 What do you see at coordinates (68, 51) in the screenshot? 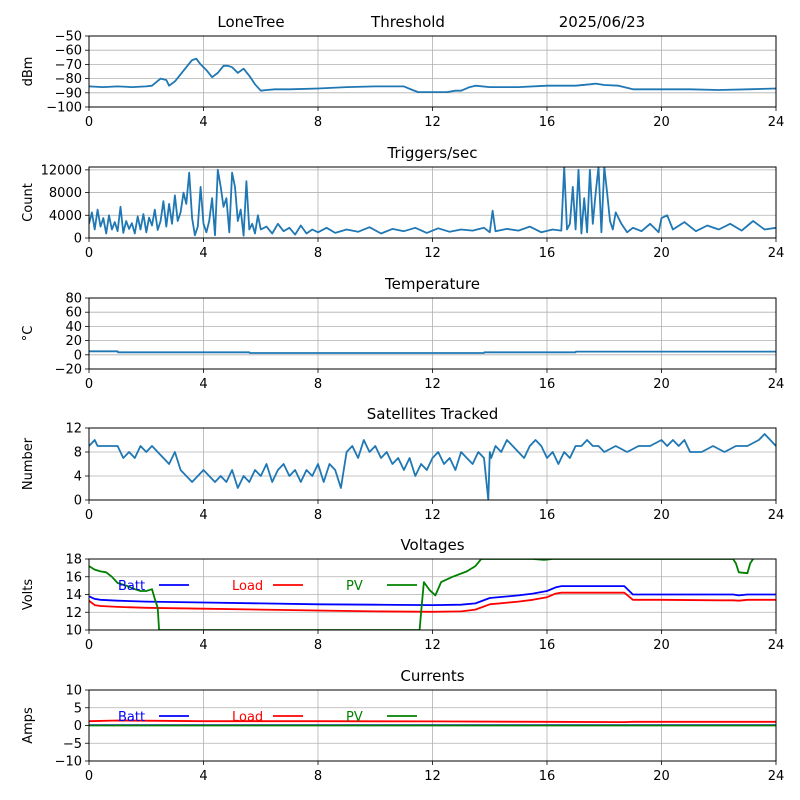
I see `y-tick-label: −60` at bounding box center [68, 51].